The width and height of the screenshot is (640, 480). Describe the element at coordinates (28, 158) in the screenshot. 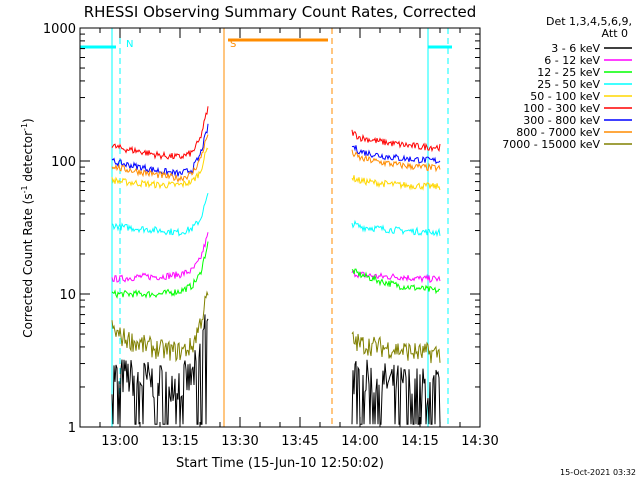

I see `y-axis-label-part-3: detector` at that location.